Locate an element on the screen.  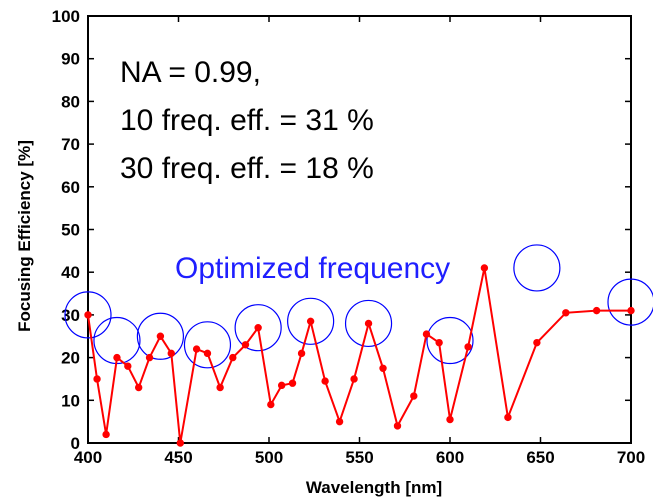
y-tick-label-10: 10 is located at coordinates (70, 400).